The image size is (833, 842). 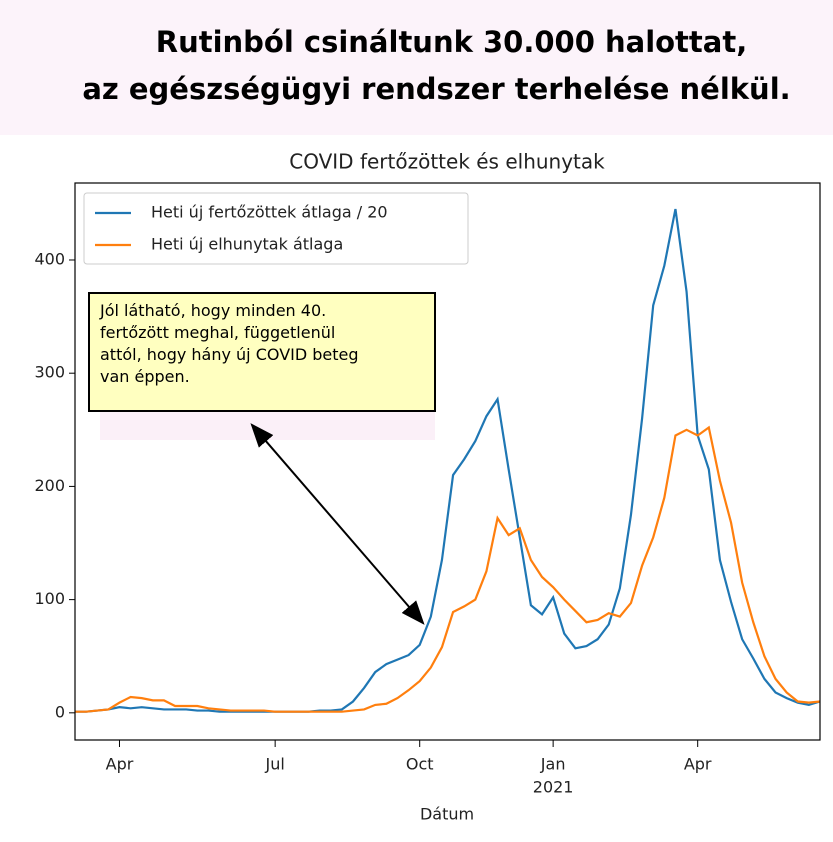 I want to click on x-tick-label: Jan, so click(x=553, y=764).